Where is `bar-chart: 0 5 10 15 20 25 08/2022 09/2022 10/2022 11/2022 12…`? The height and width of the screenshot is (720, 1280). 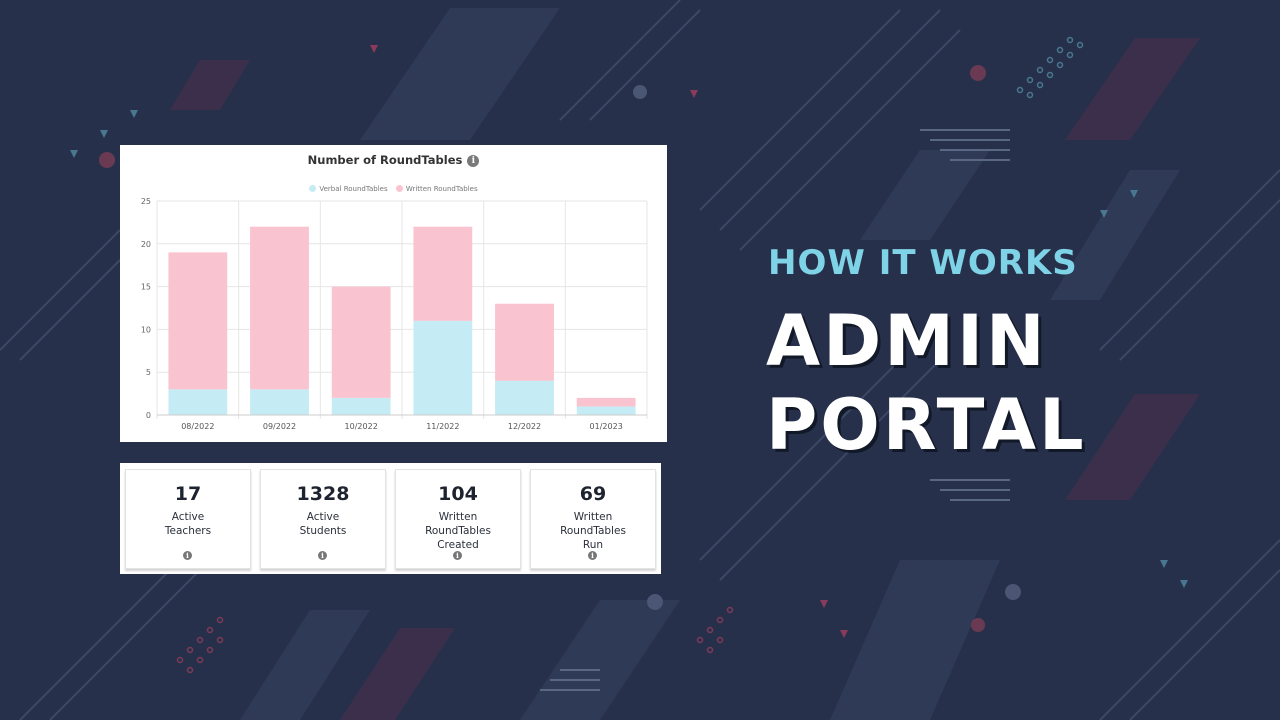 bar-chart: 0 5 10 15 20 25 08/2022 09/2022 10/2022 11/2022 12… is located at coordinates (394, 314).